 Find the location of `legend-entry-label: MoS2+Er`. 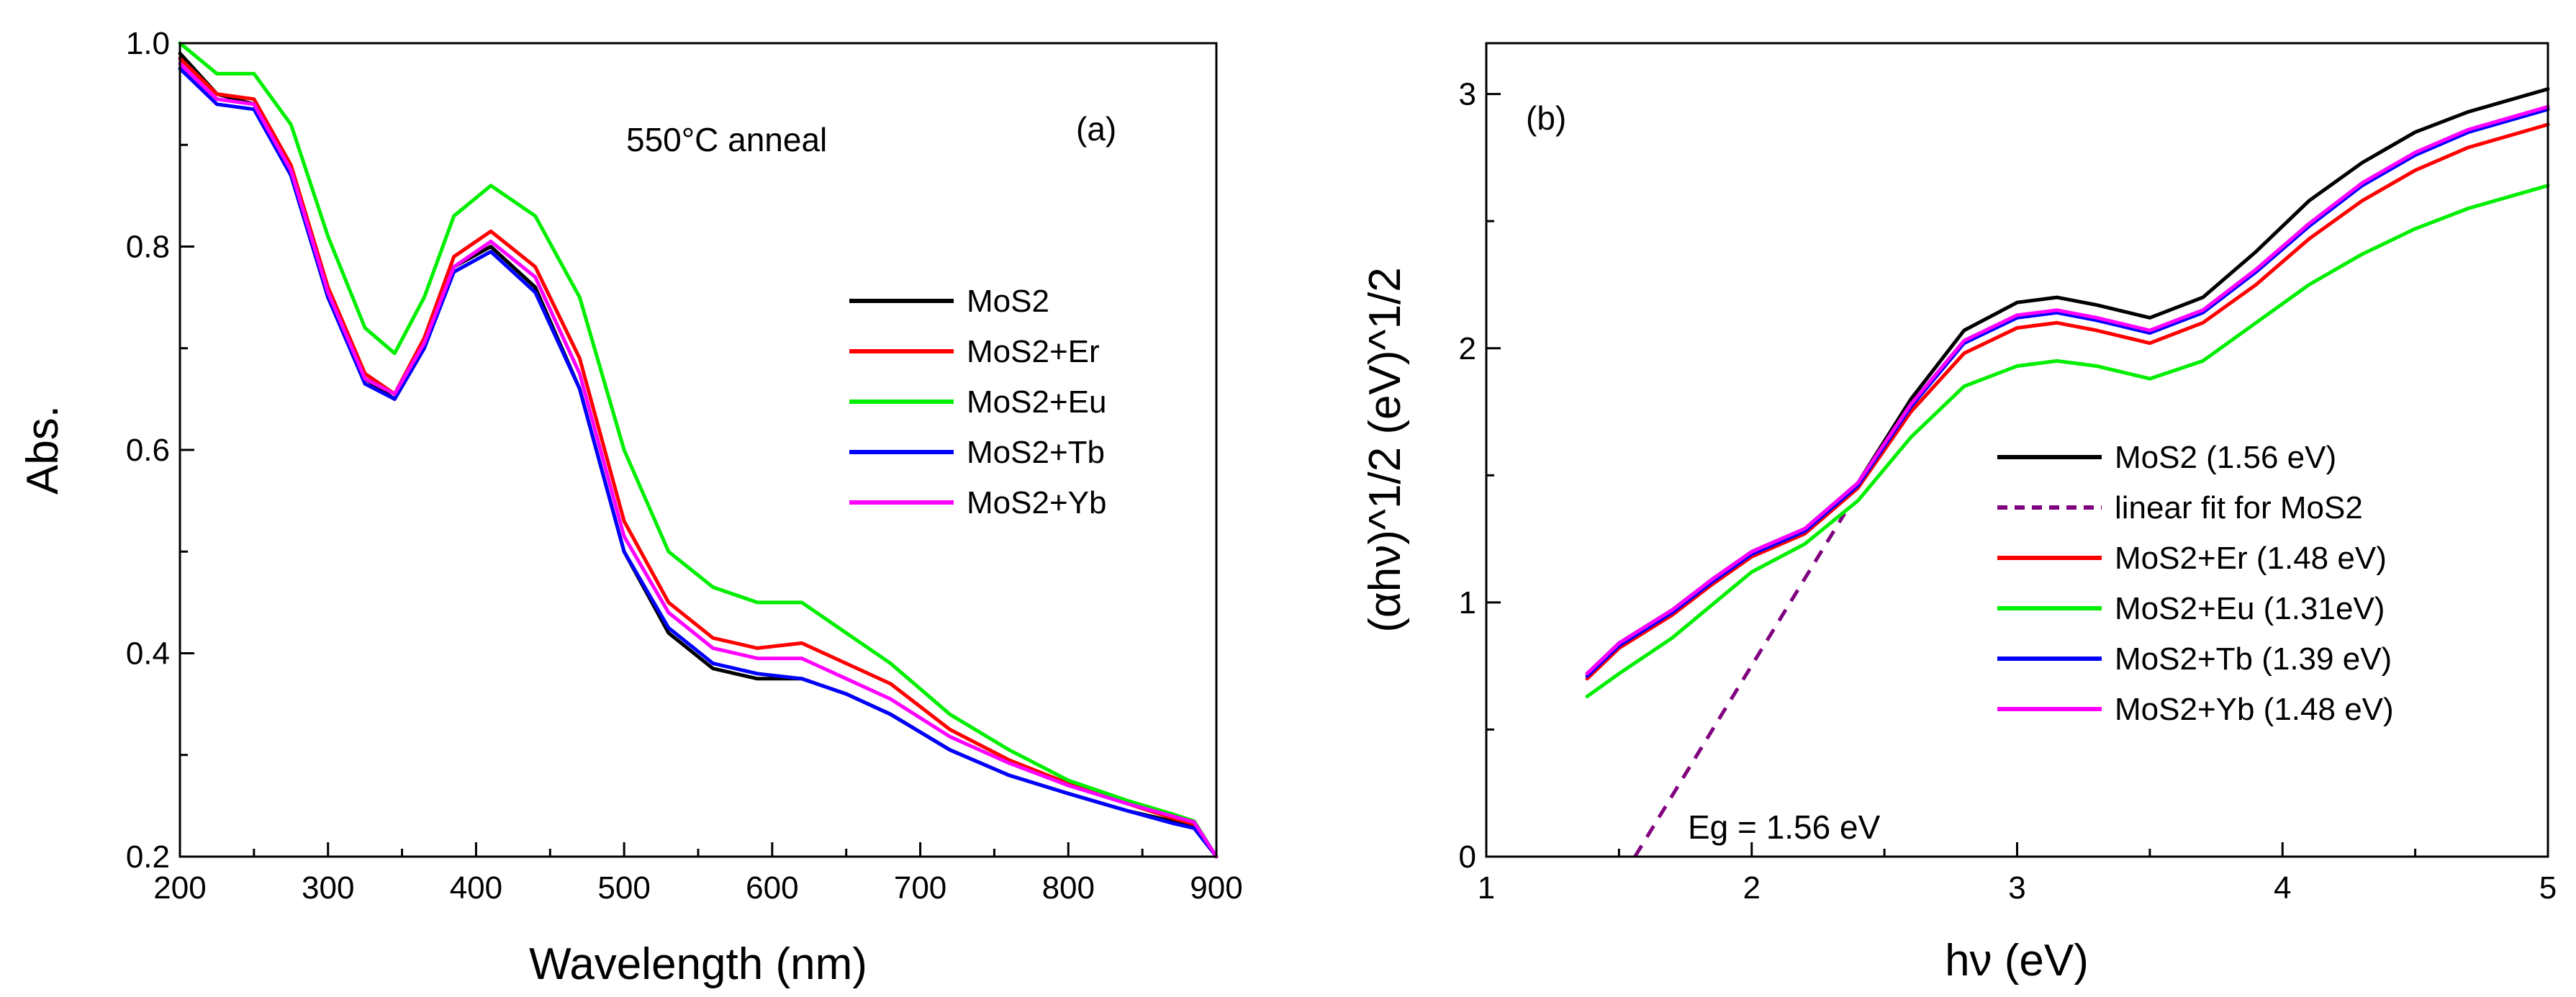

legend-entry-label: MoS2+Er is located at coordinates (1033, 351).